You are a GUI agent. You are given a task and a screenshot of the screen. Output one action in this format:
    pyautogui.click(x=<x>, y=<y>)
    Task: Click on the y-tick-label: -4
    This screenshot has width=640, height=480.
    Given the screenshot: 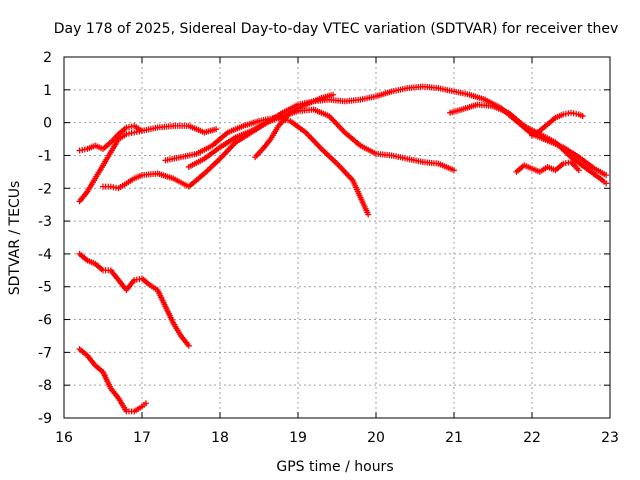 What is the action you would take?
    pyautogui.click(x=45, y=255)
    